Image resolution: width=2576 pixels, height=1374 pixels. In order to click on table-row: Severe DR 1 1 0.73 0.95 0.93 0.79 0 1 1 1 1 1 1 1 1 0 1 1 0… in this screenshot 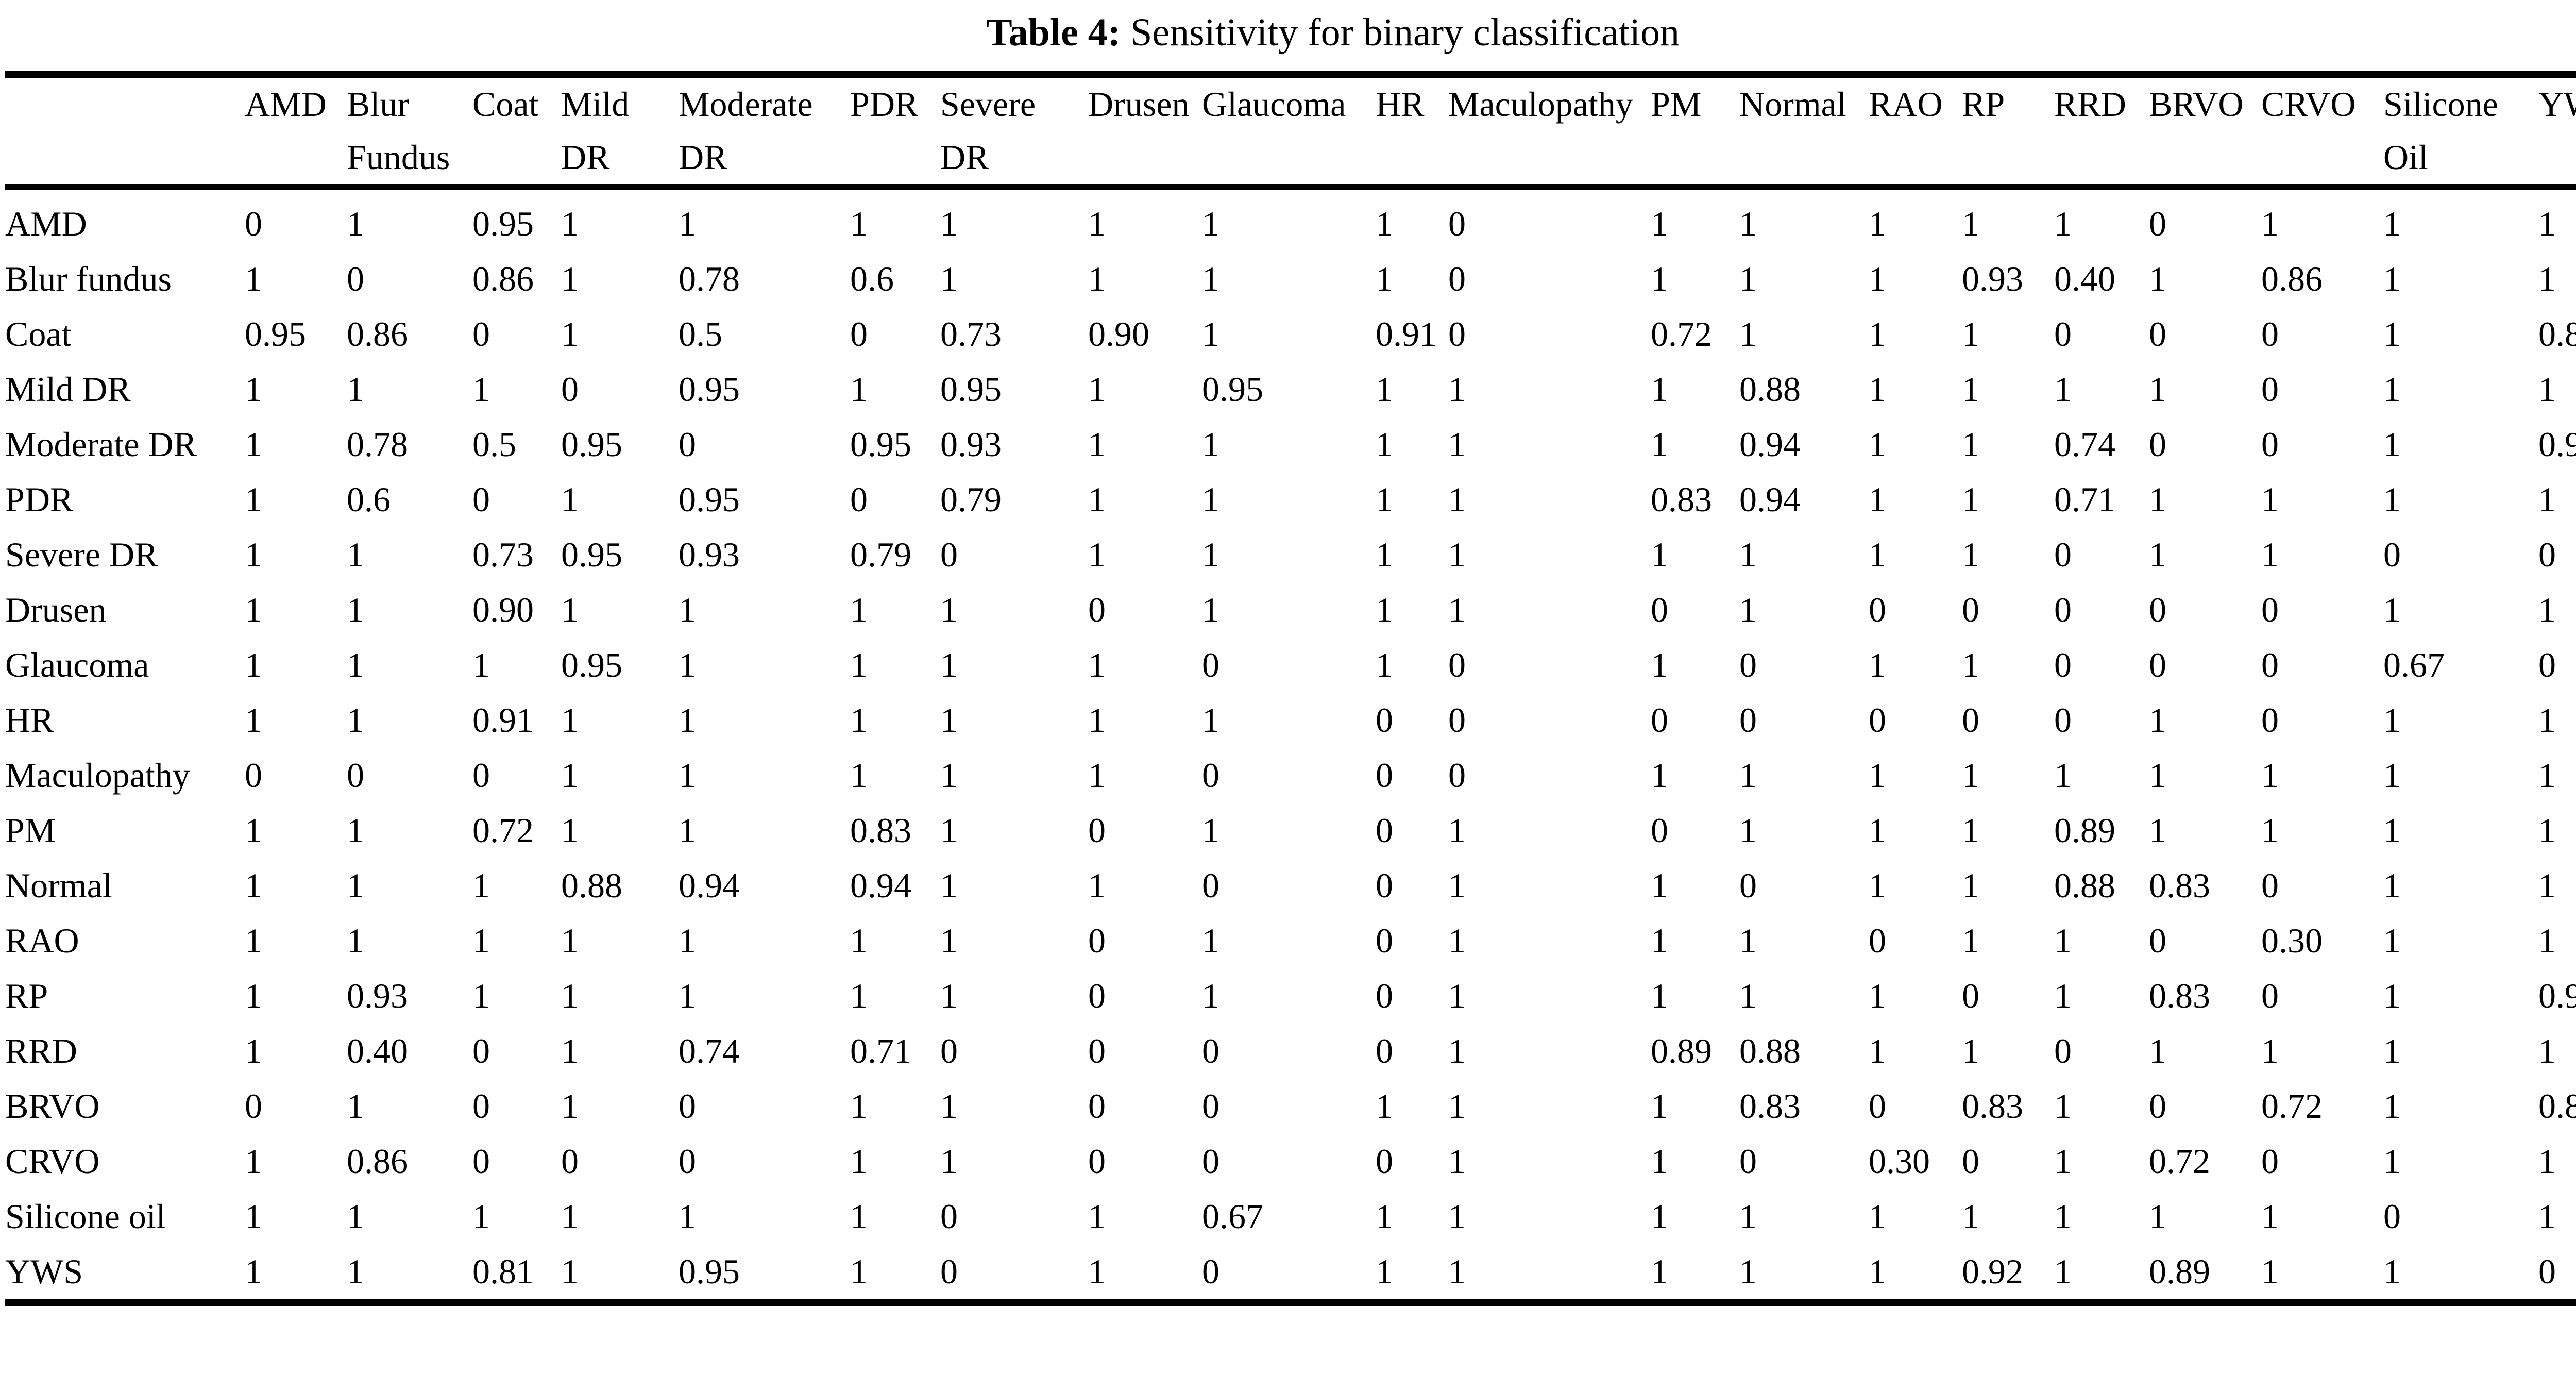, I will do `click(1290, 554)`.